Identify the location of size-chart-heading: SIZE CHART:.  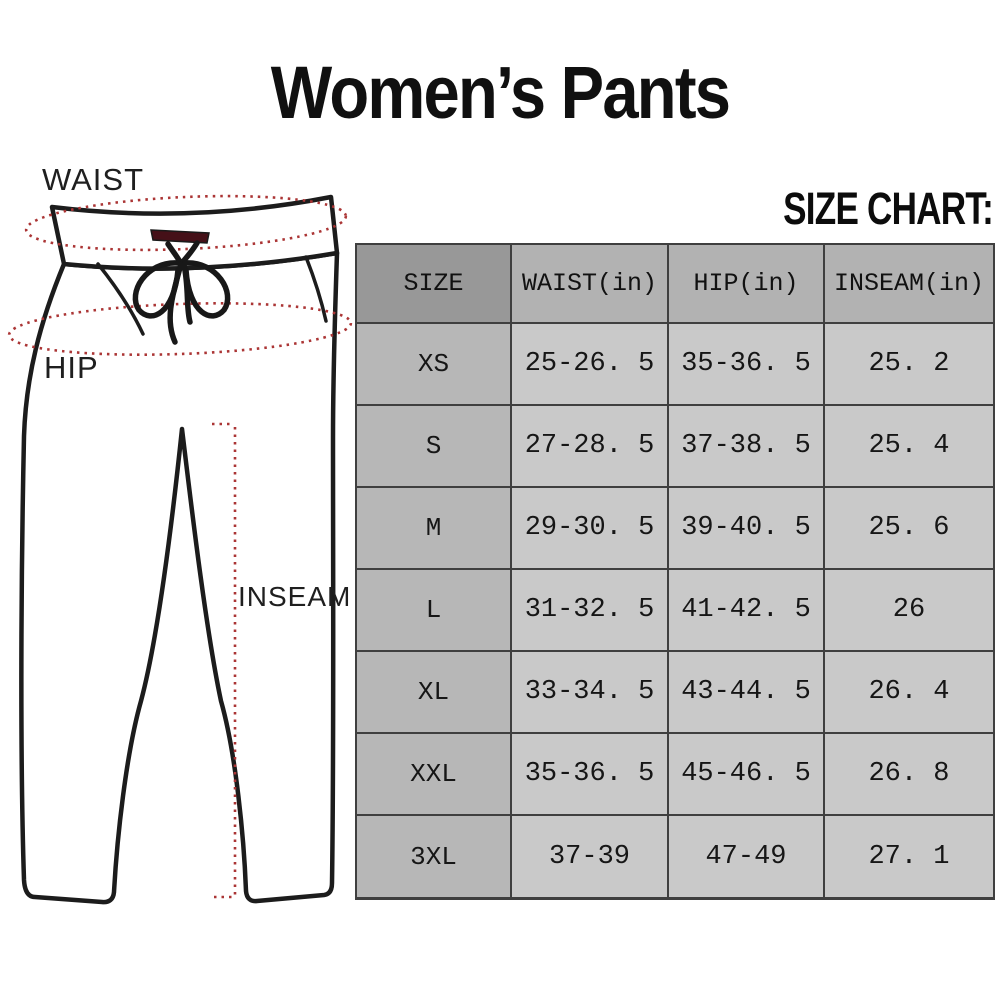
(888, 208).